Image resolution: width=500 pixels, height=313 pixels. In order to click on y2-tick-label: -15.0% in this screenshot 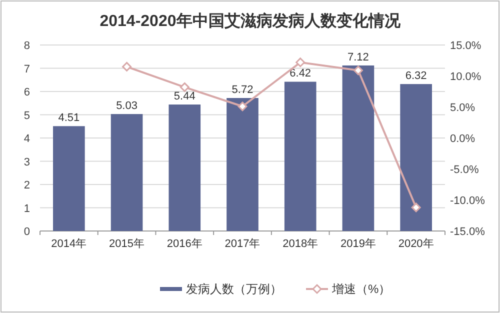, I will do `click(468, 232)`.